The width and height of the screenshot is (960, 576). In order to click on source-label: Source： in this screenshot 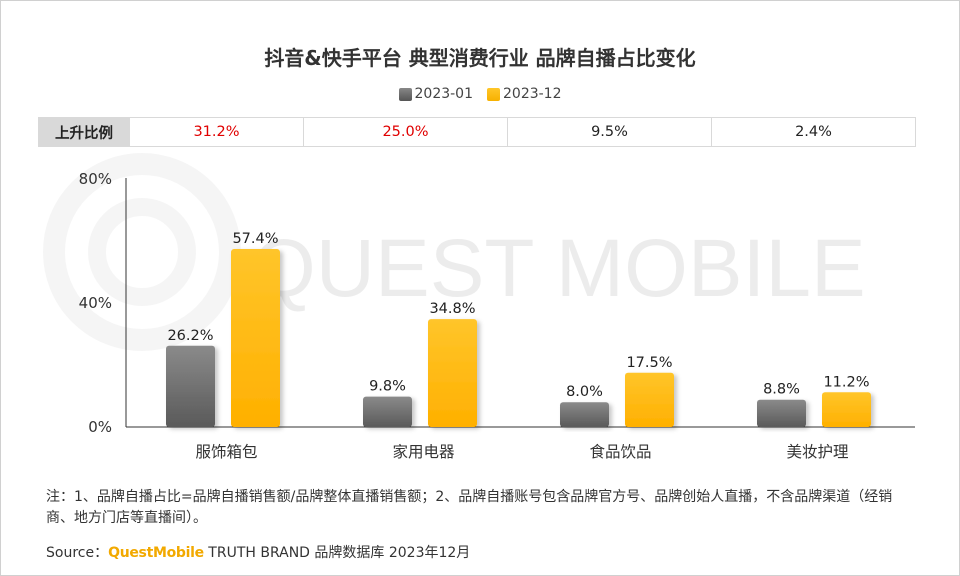, I will do `click(77, 553)`.